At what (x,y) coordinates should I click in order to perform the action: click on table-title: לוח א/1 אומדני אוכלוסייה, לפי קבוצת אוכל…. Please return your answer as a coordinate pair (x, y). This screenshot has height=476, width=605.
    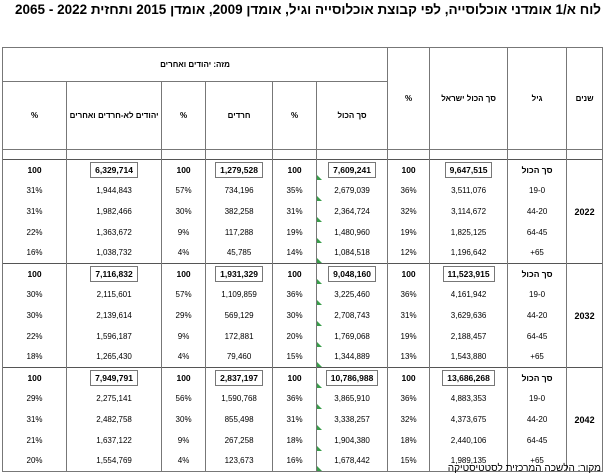
    Looking at the image, I should click on (308, 9).